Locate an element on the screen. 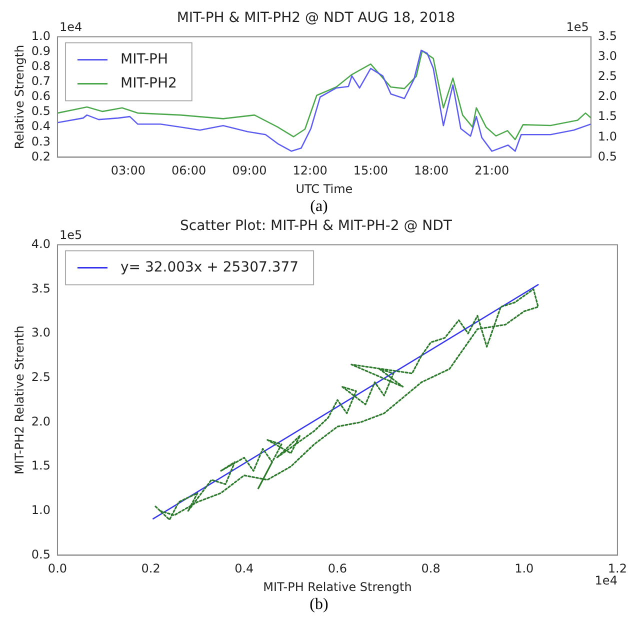 The width and height of the screenshot is (638, 623). x-tick-label: 0.0 is located at coordinates (58, 569).